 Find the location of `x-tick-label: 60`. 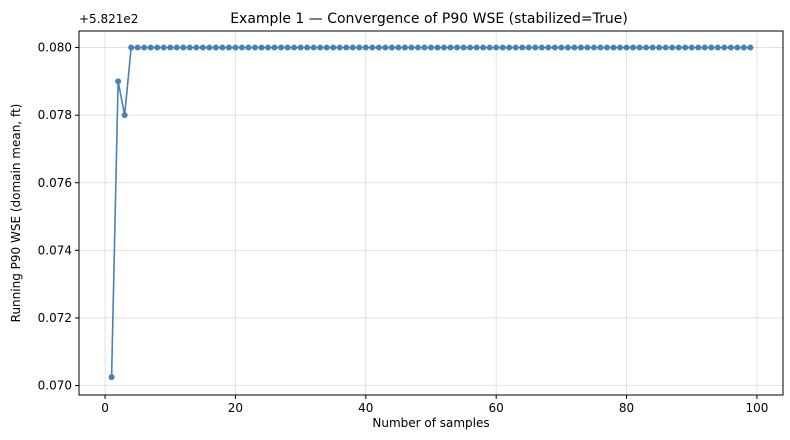

x-tick-label: 60 is located at coordinates (496, 408).